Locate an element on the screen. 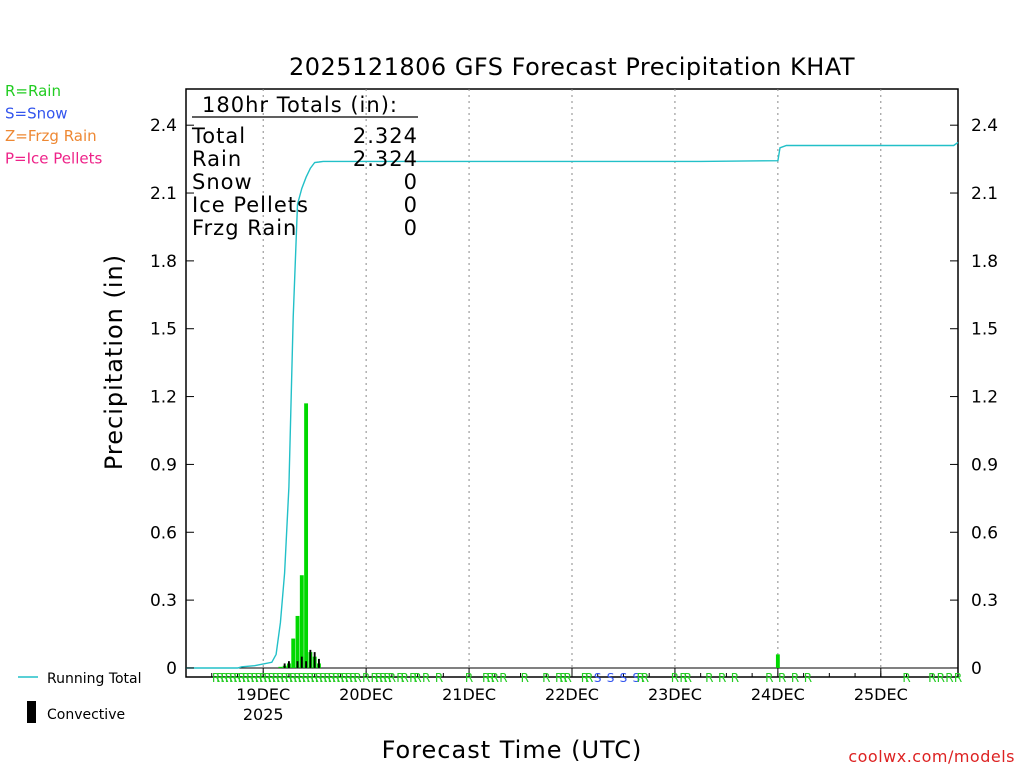 Image resolution: width=1024 pixels, height=768 pixels. totals-header: 180hr Totals (in): is located at coordinates (300, 105).